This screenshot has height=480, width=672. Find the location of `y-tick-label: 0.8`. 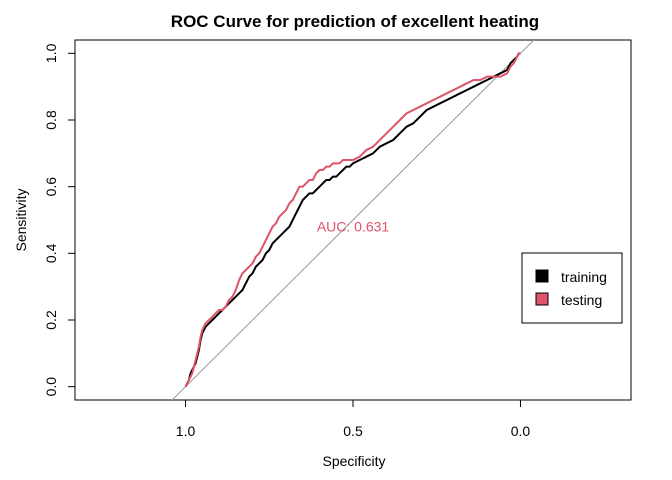

y-tick-label: 0.8 is located at coordinates (51, 120).